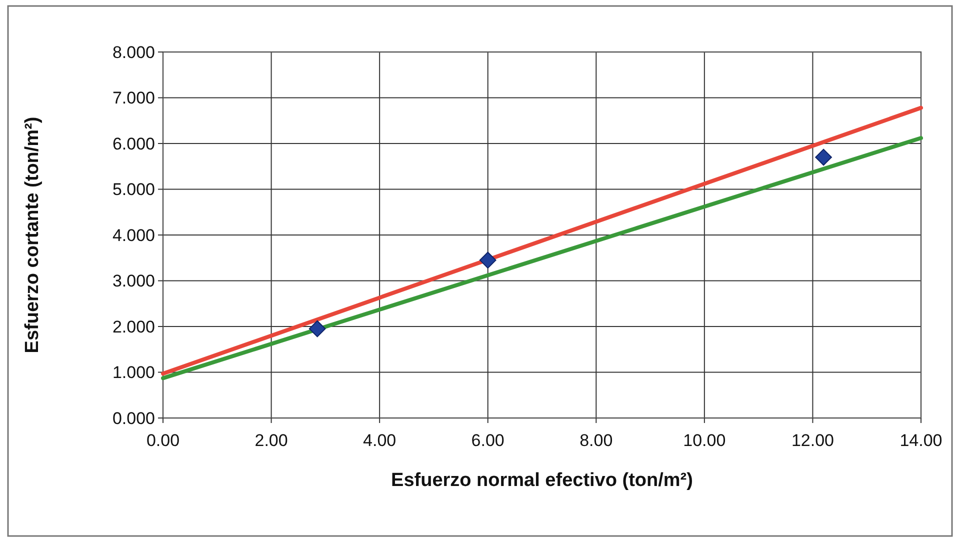  I want to click on y-tick-label: 2.000, so click(133, 326).